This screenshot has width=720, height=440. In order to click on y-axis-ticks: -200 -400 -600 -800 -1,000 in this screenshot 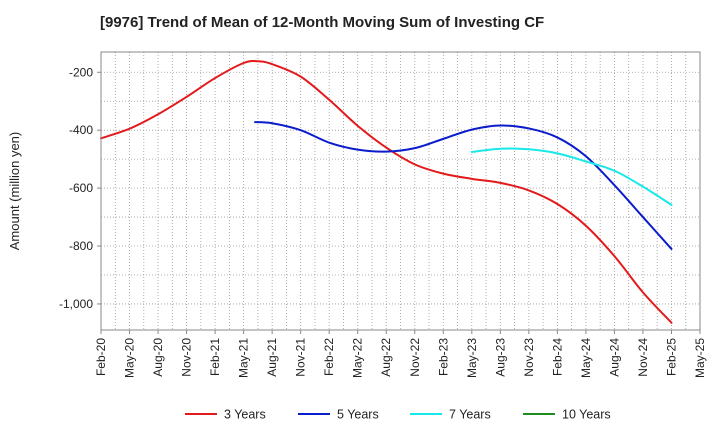, I will do `click(80, 188)`.